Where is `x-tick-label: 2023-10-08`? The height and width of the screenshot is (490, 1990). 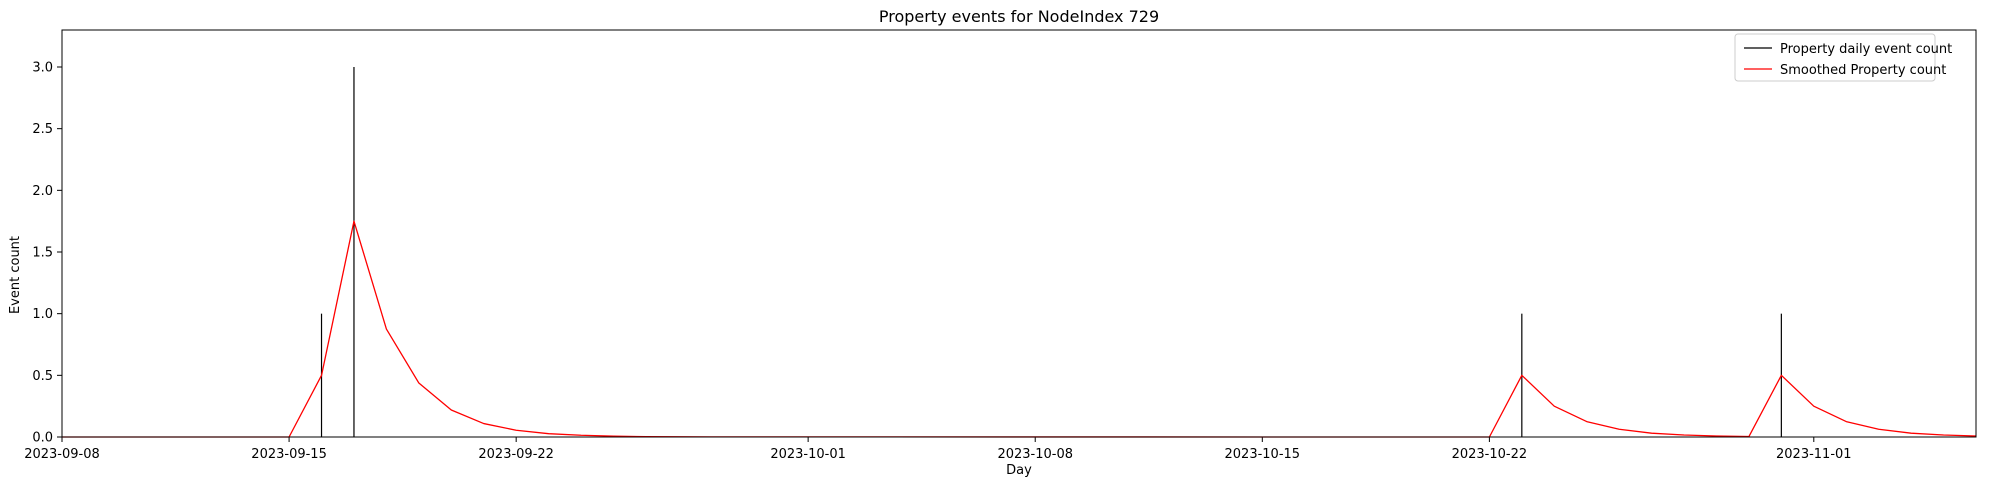 x-tick-label: 2023-10-08 is located at coordinates (1035, 454).